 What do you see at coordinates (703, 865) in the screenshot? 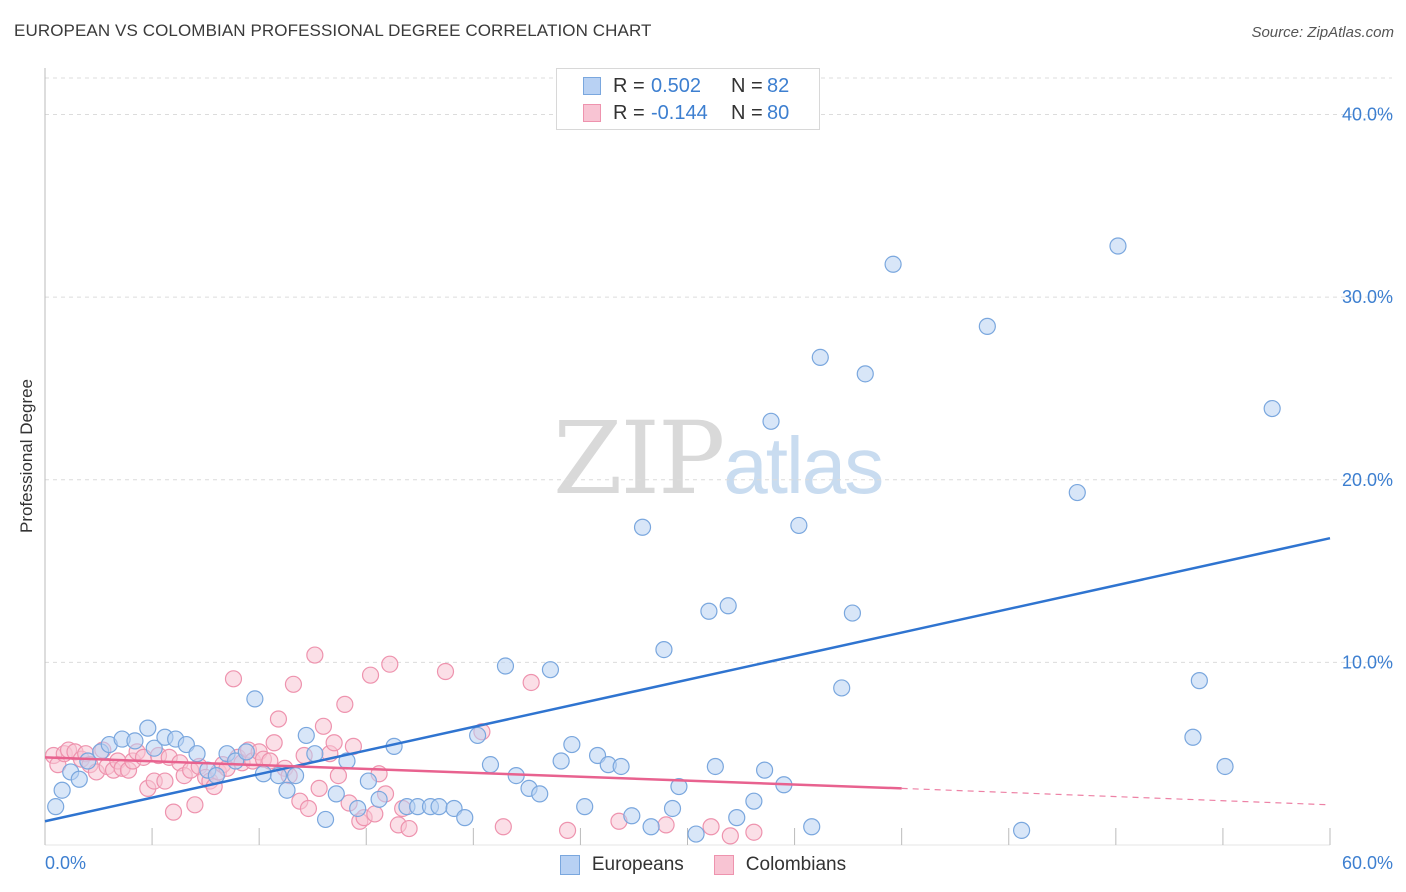
I see `series-legend: Europeans Colombians` at bounding box center [703, 865].